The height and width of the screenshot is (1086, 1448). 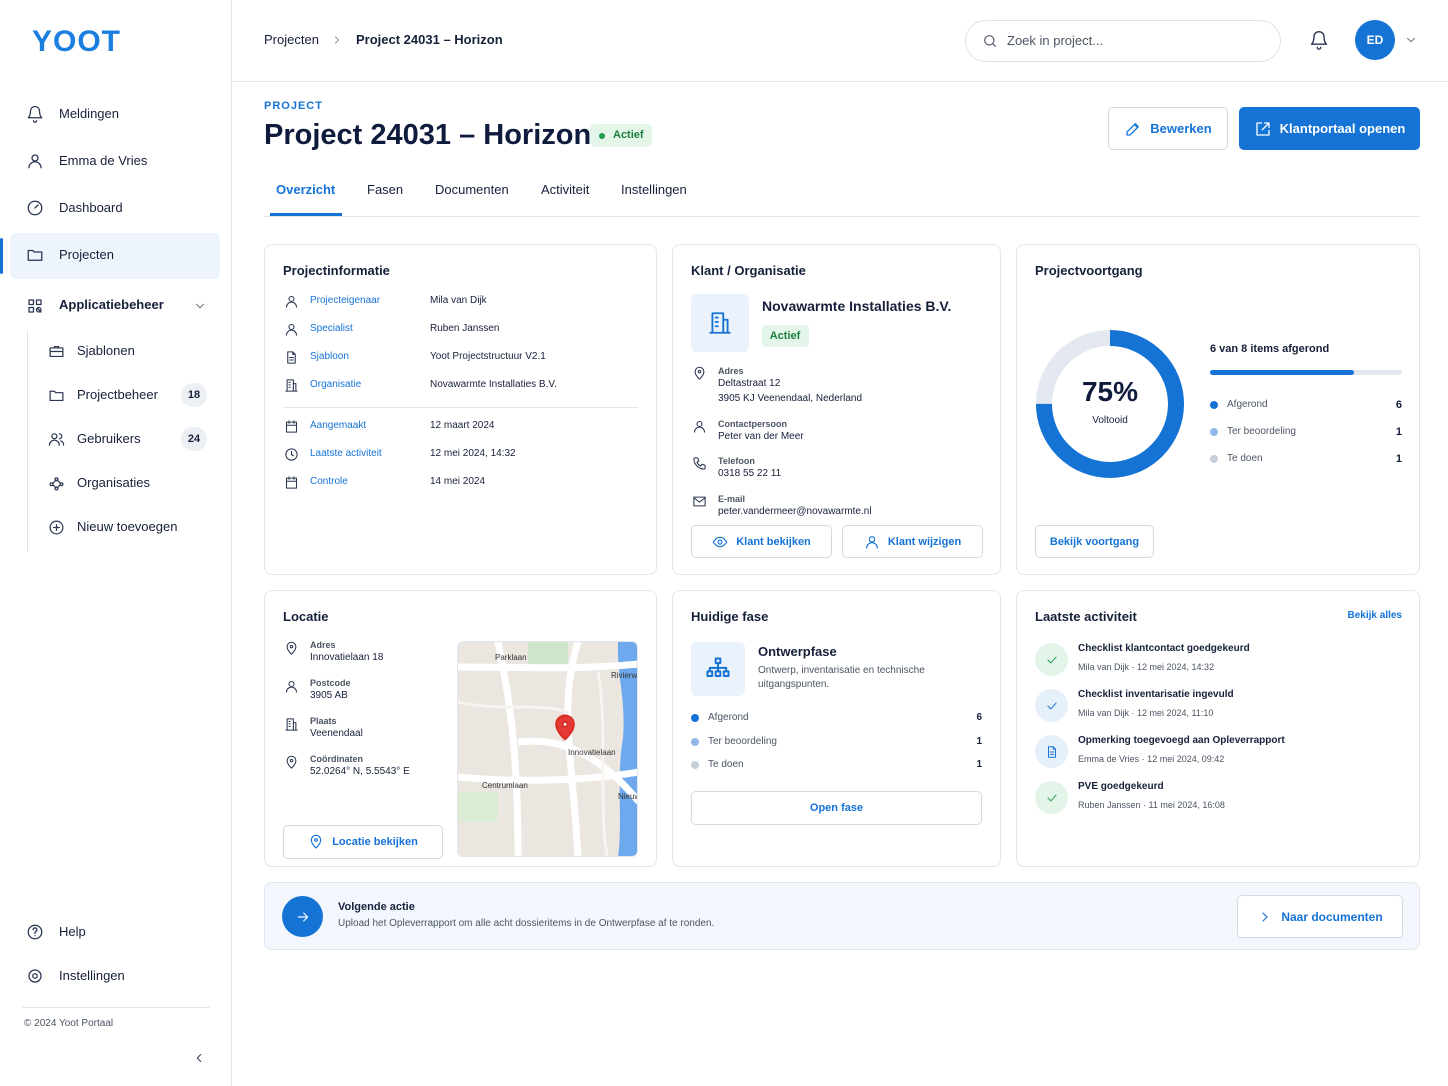 I want to click on sub-nav-item: Gebruikers, so click(x=109, y=438).